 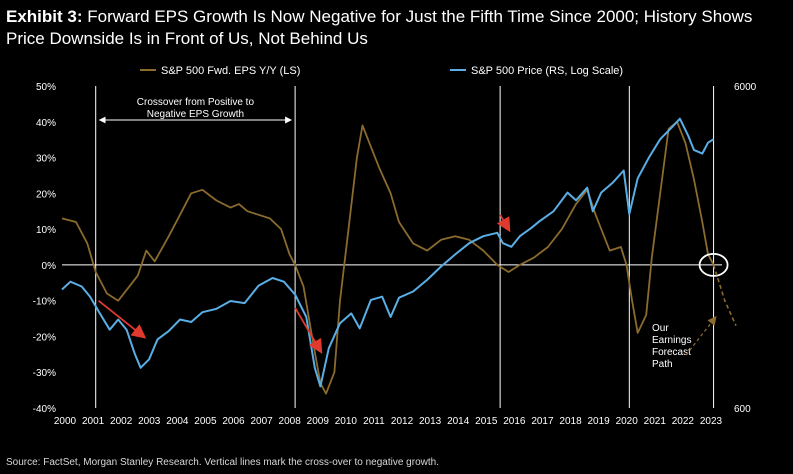 What do you see at coordinates (711, 421) in the screenshot?
I see `x-tick-label: 2023` at bounding box center [711, 421].